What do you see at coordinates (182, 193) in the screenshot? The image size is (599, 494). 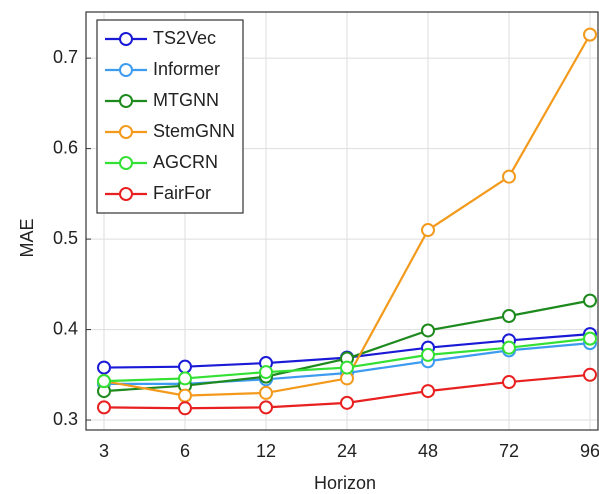 I see `legend-label: FairFor` at bounding box center [182, 193].